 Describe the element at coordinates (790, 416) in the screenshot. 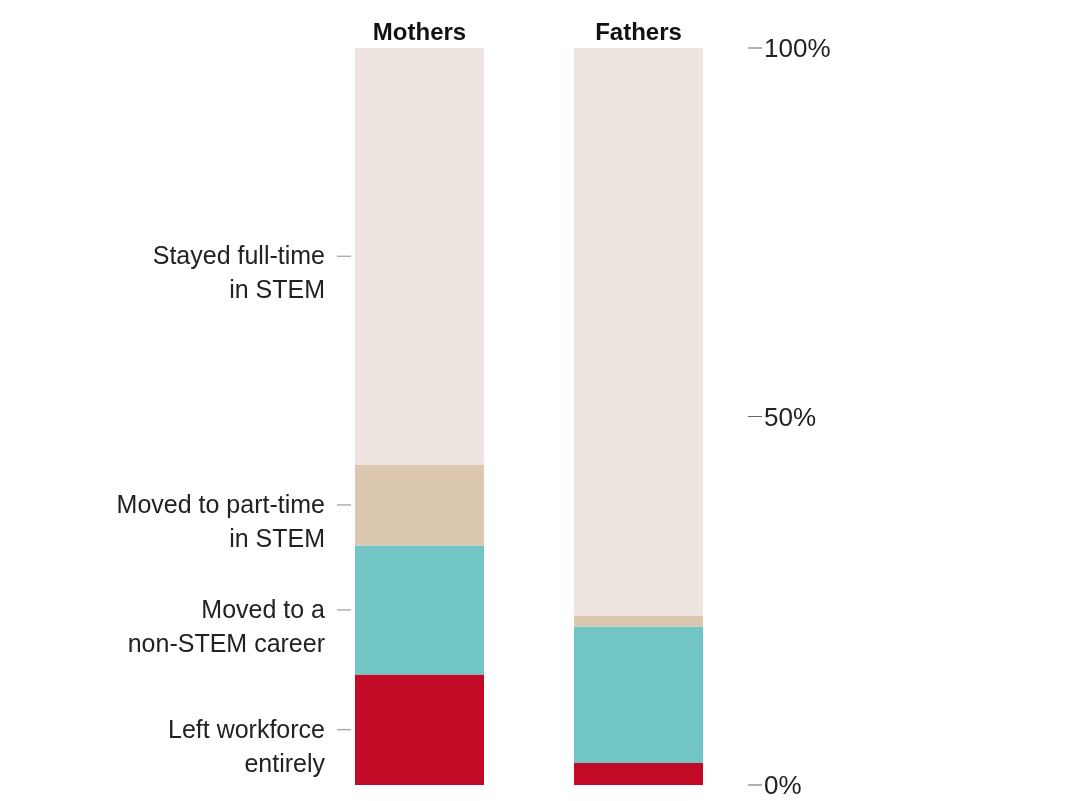

I see `y-tick-label: 50%` at that location.